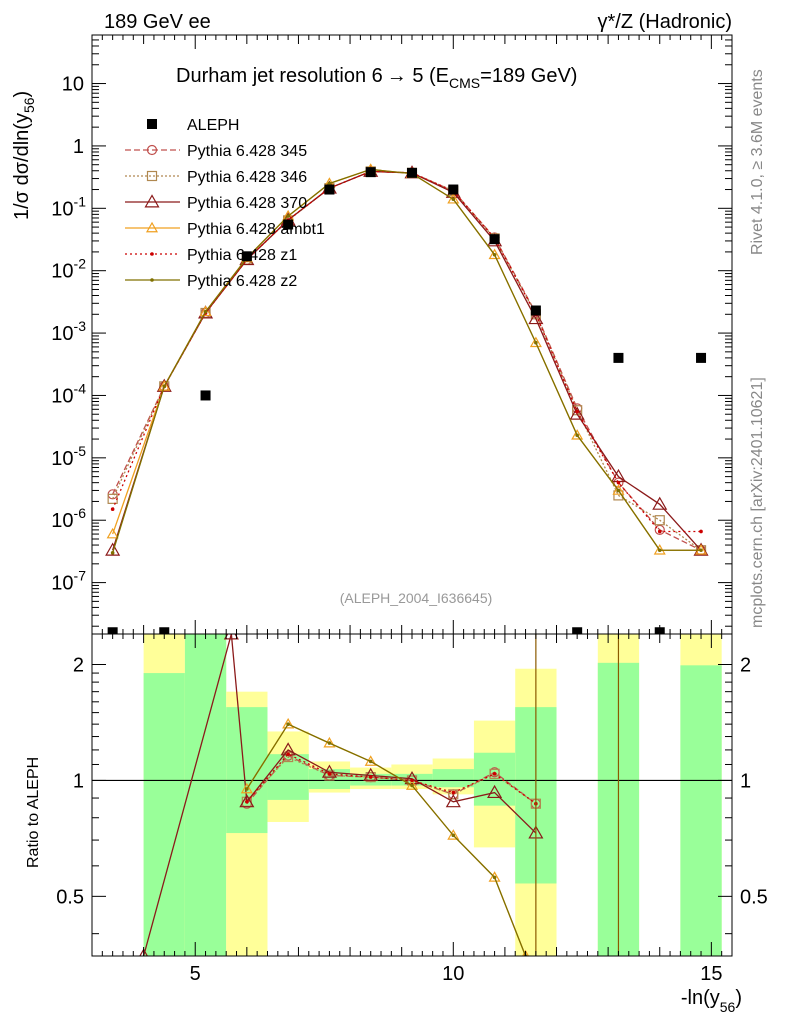  I want to click on legend-label: Pythia 6.428 z1, so click(242, 255).